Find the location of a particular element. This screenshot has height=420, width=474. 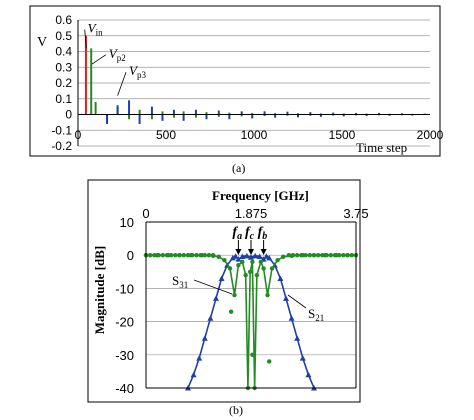

panel-b-y-tick: 10 is located at coordinates (127, 222).